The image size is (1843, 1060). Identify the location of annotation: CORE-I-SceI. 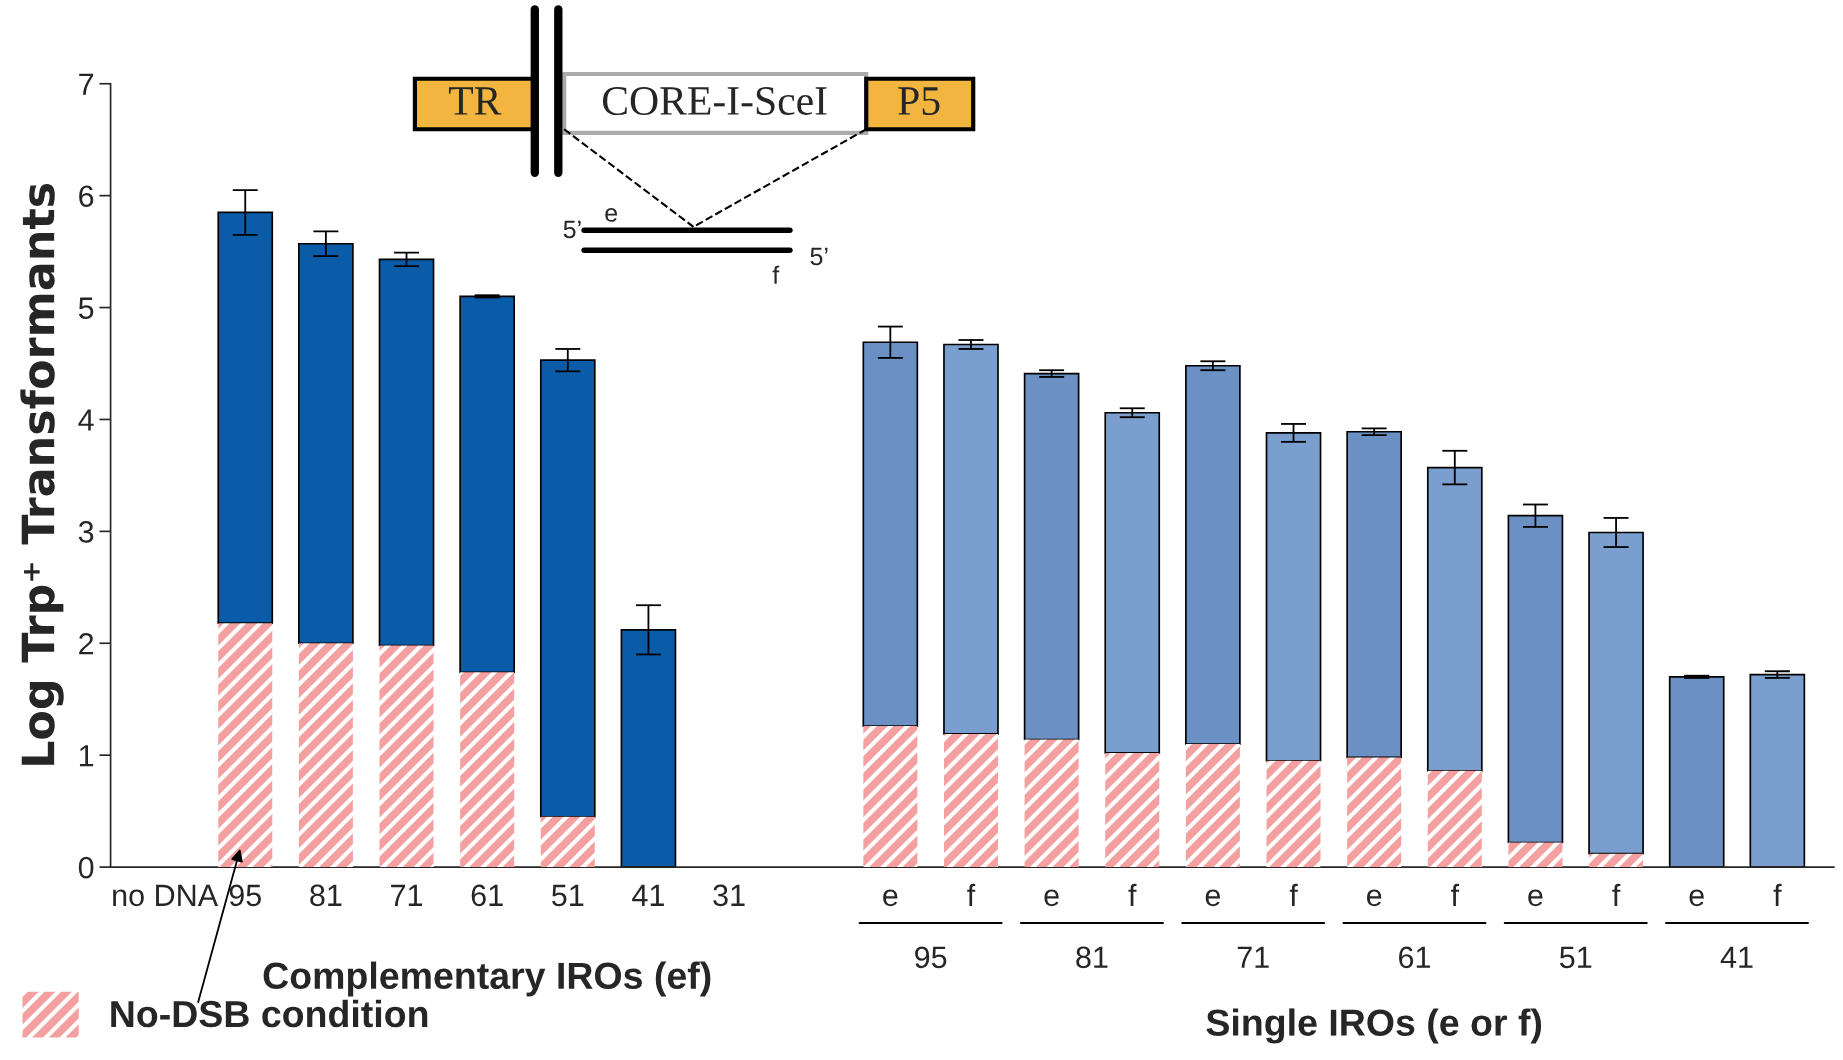
(714, 101).